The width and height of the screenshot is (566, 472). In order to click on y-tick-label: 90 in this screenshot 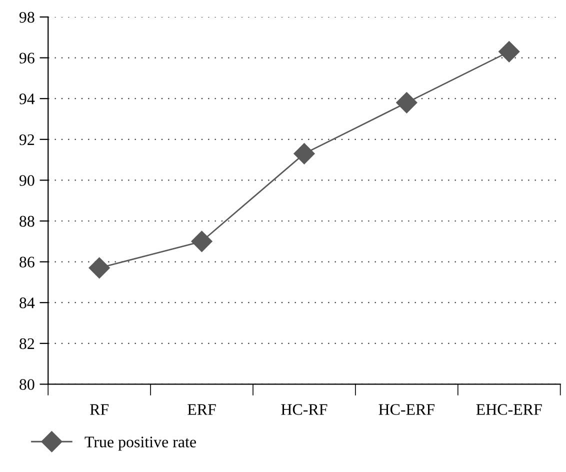, I will do `click(26, 180)`.